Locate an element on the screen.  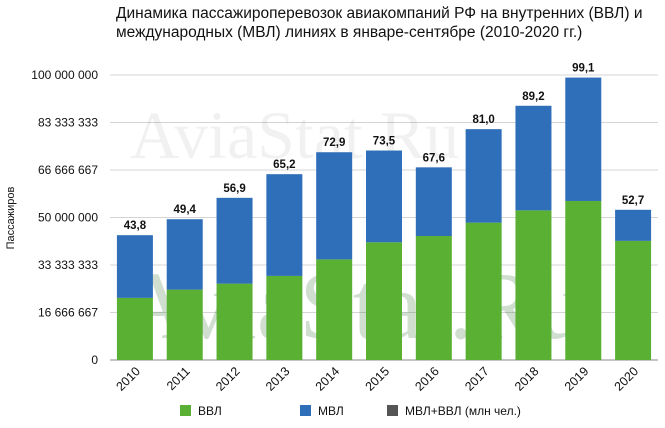
total-label: 72,9 is located at coordinates (334, 143).